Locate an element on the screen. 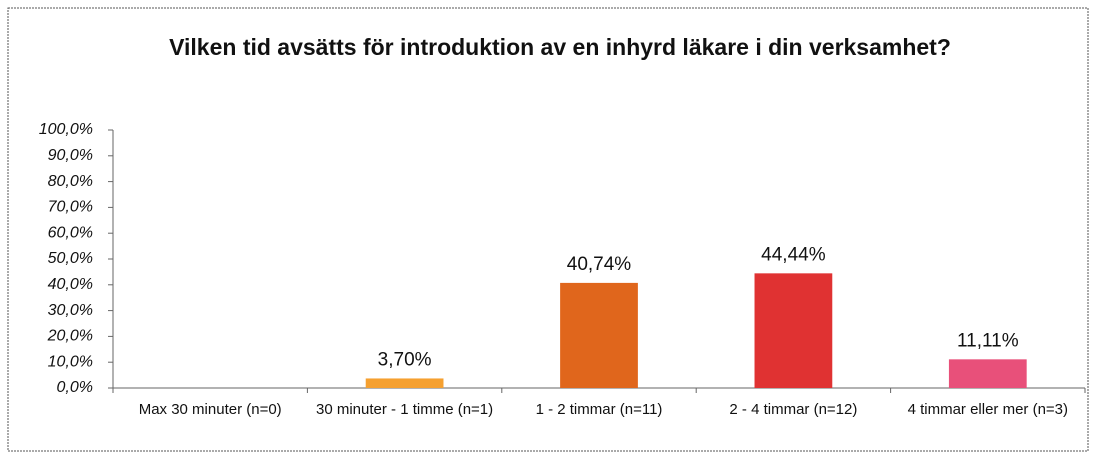 The width and height of the screenshot is (1095, 457). y-tick-label: 70,0% is located at coordinates (70, 207).